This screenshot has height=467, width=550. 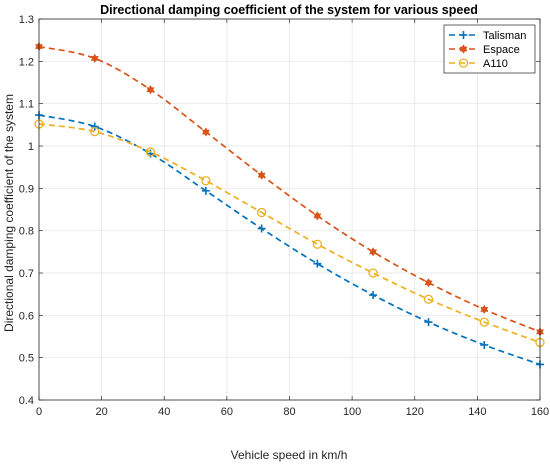 I want to click on legend-label-espace: Espace, so click(x=501, y=50).